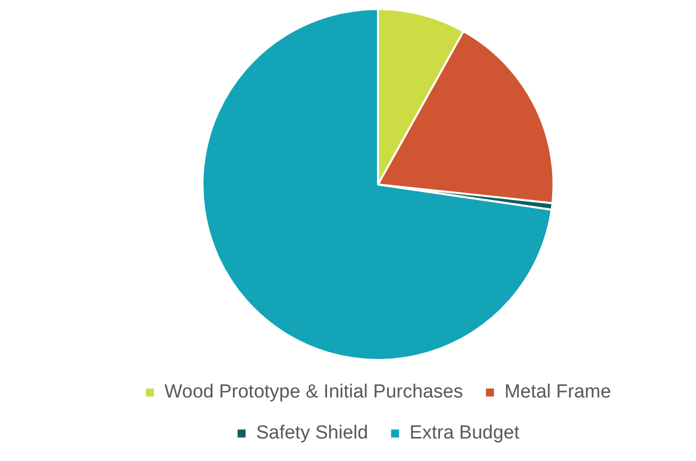  I want to click on legend-label: Safety Shield, so click(312, 433).